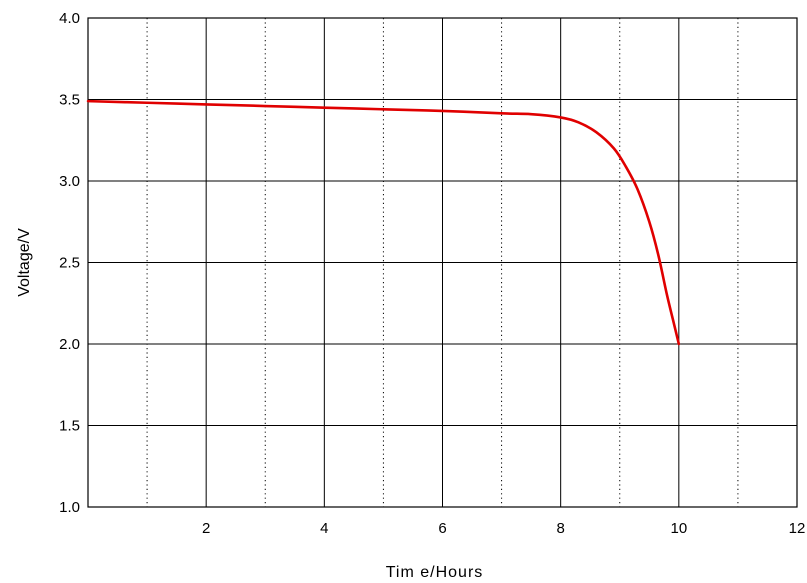  Describe the element at coordinates (206, 528) in the screenshot. I see `x-tick-label: 2` at that location.